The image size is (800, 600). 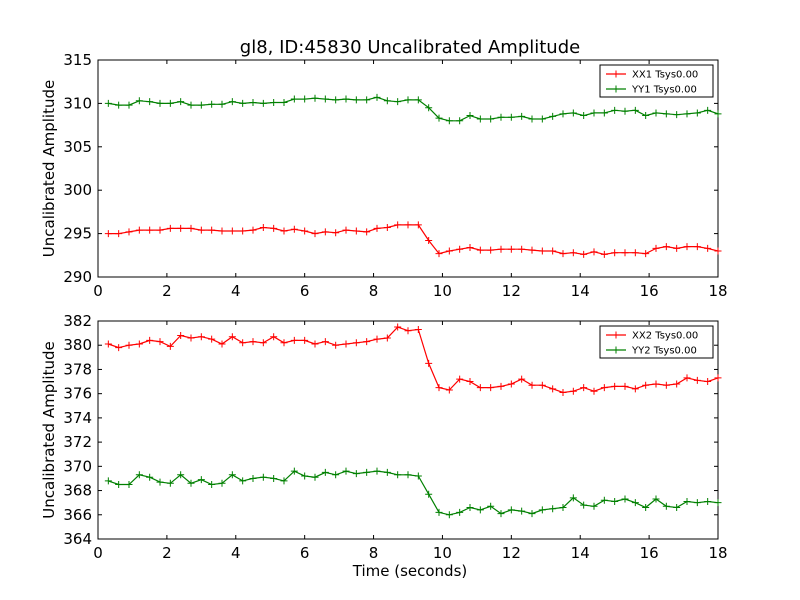 What do you see at coordinates (77, 442) in the screenshot?
I see `y-tick-label: 372` at bounding box center [77, 442].